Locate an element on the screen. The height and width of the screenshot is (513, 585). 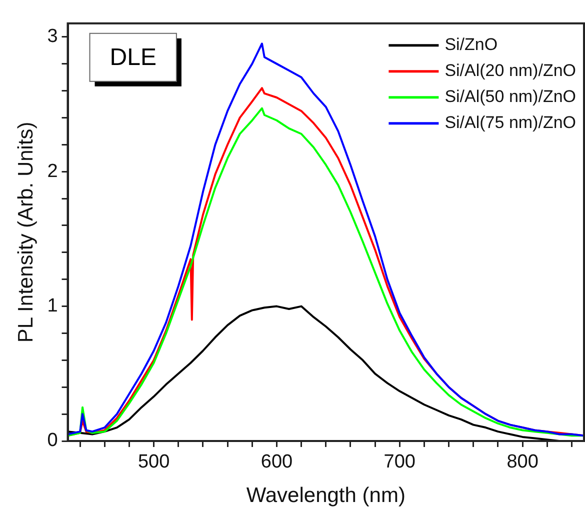
legend-label: Si/Al(20 nm)/ZnO is located at coordinates (510, 70).